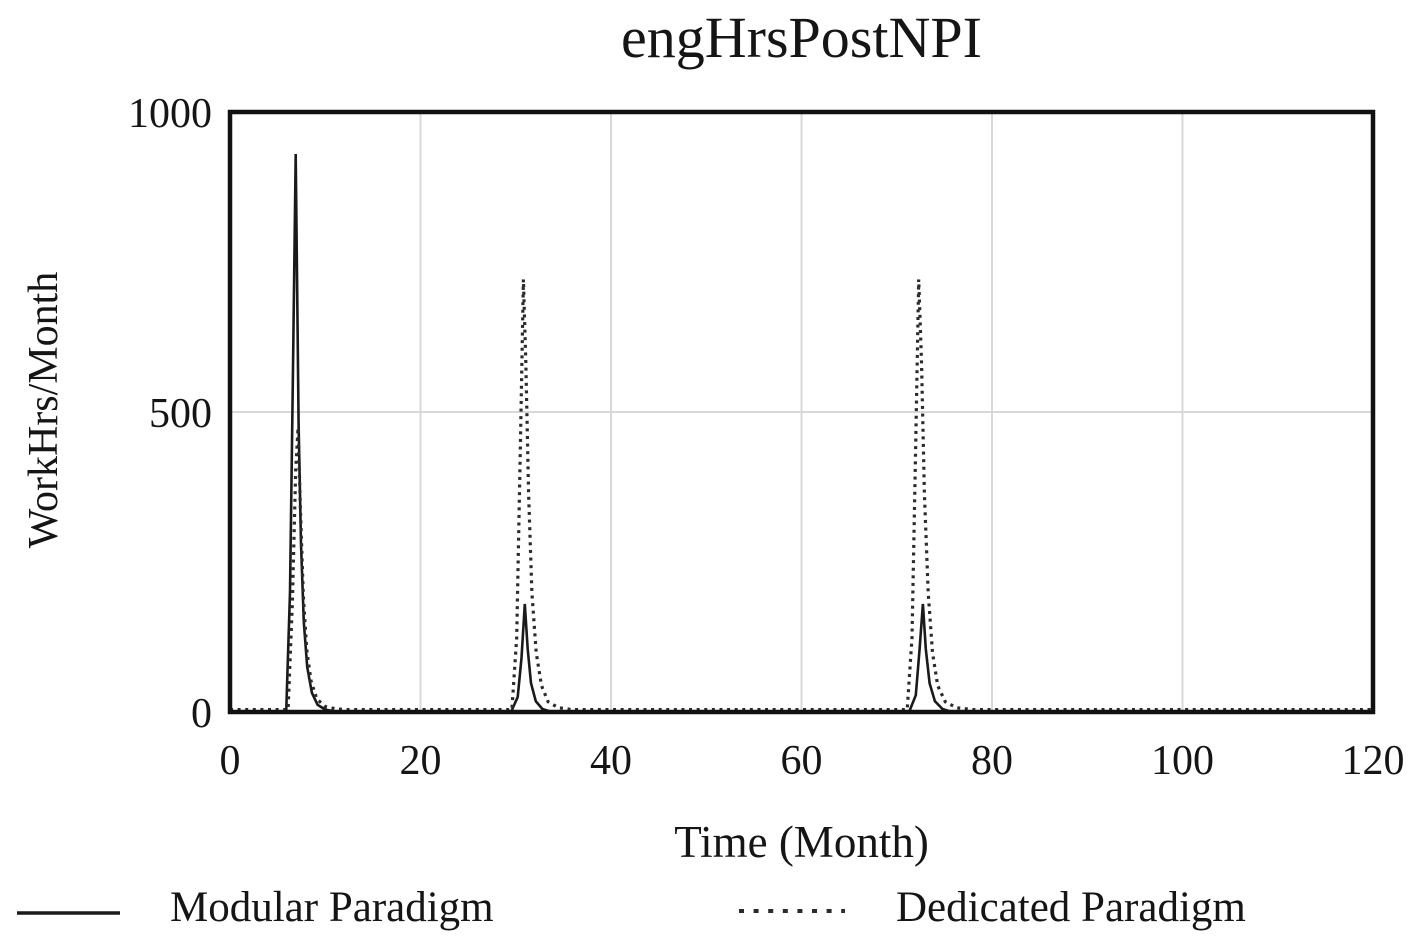 Image resolution: width=1416 pixels, height=951 pixels. I want to click on x-tick-label: 60, so click(802, 761).